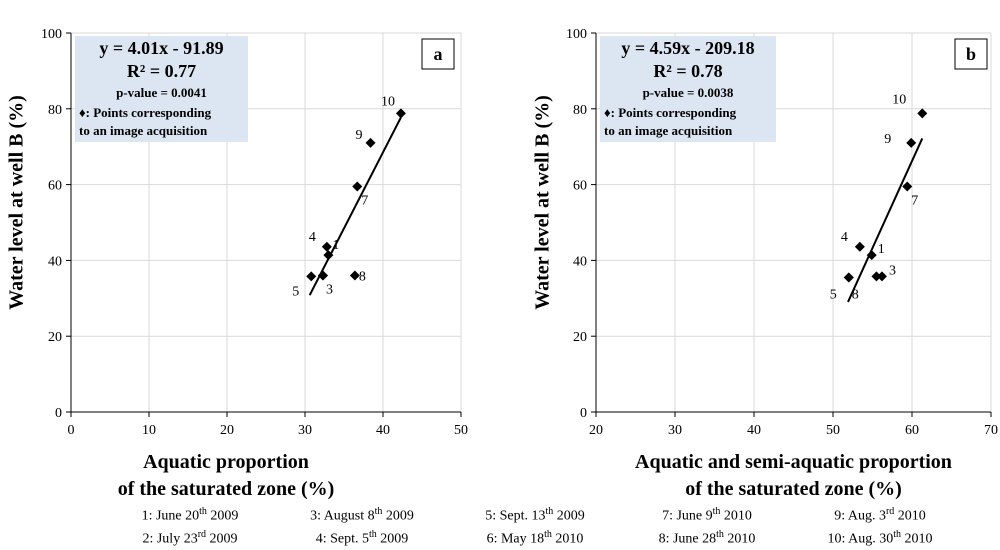 This screenshot has height=550, width=1000. I want to click on panel-label: b, so click(971, 54).